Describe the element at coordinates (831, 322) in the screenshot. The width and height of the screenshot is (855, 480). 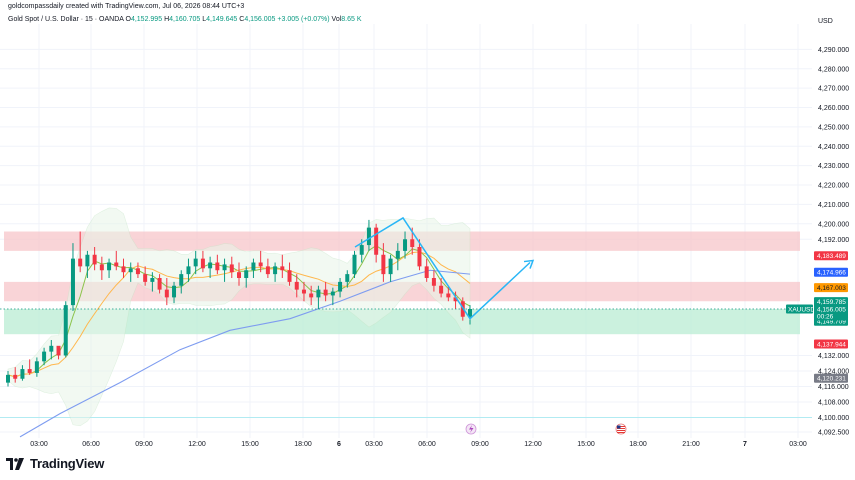
I see `svg-text: 4,149.709` at that location.